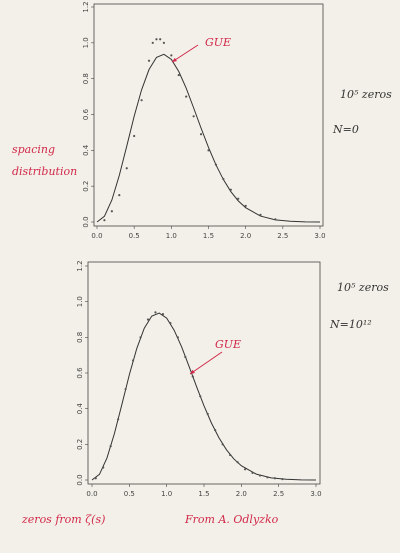 This screenshot has height=553, width=400. Describe the element at coordinates (63, 519) in the screenshot. I see `annotation: zeros from ζ(s)` at that location.